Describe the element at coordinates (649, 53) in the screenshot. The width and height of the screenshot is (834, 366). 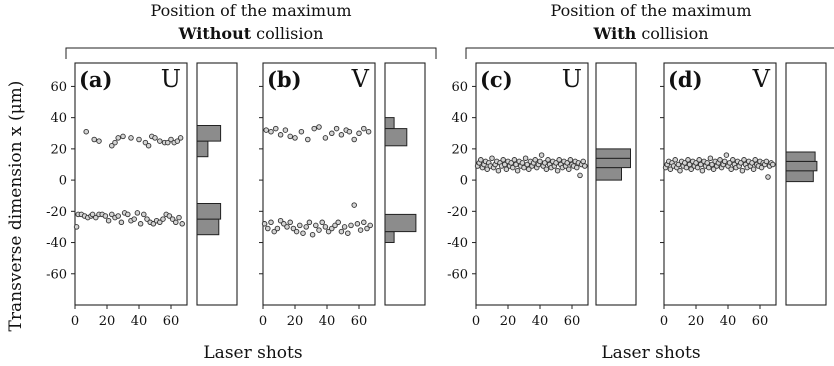
I see `group-bracket-with` at that location.